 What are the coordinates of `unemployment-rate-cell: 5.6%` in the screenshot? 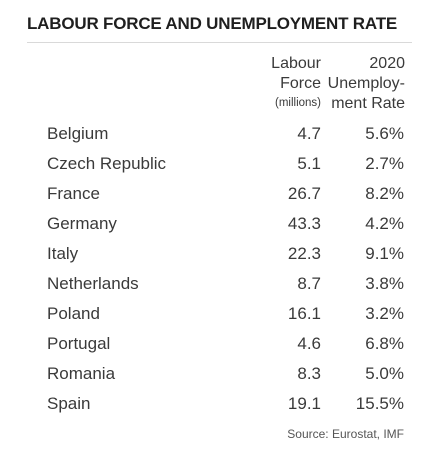 It's located at (384, 133).